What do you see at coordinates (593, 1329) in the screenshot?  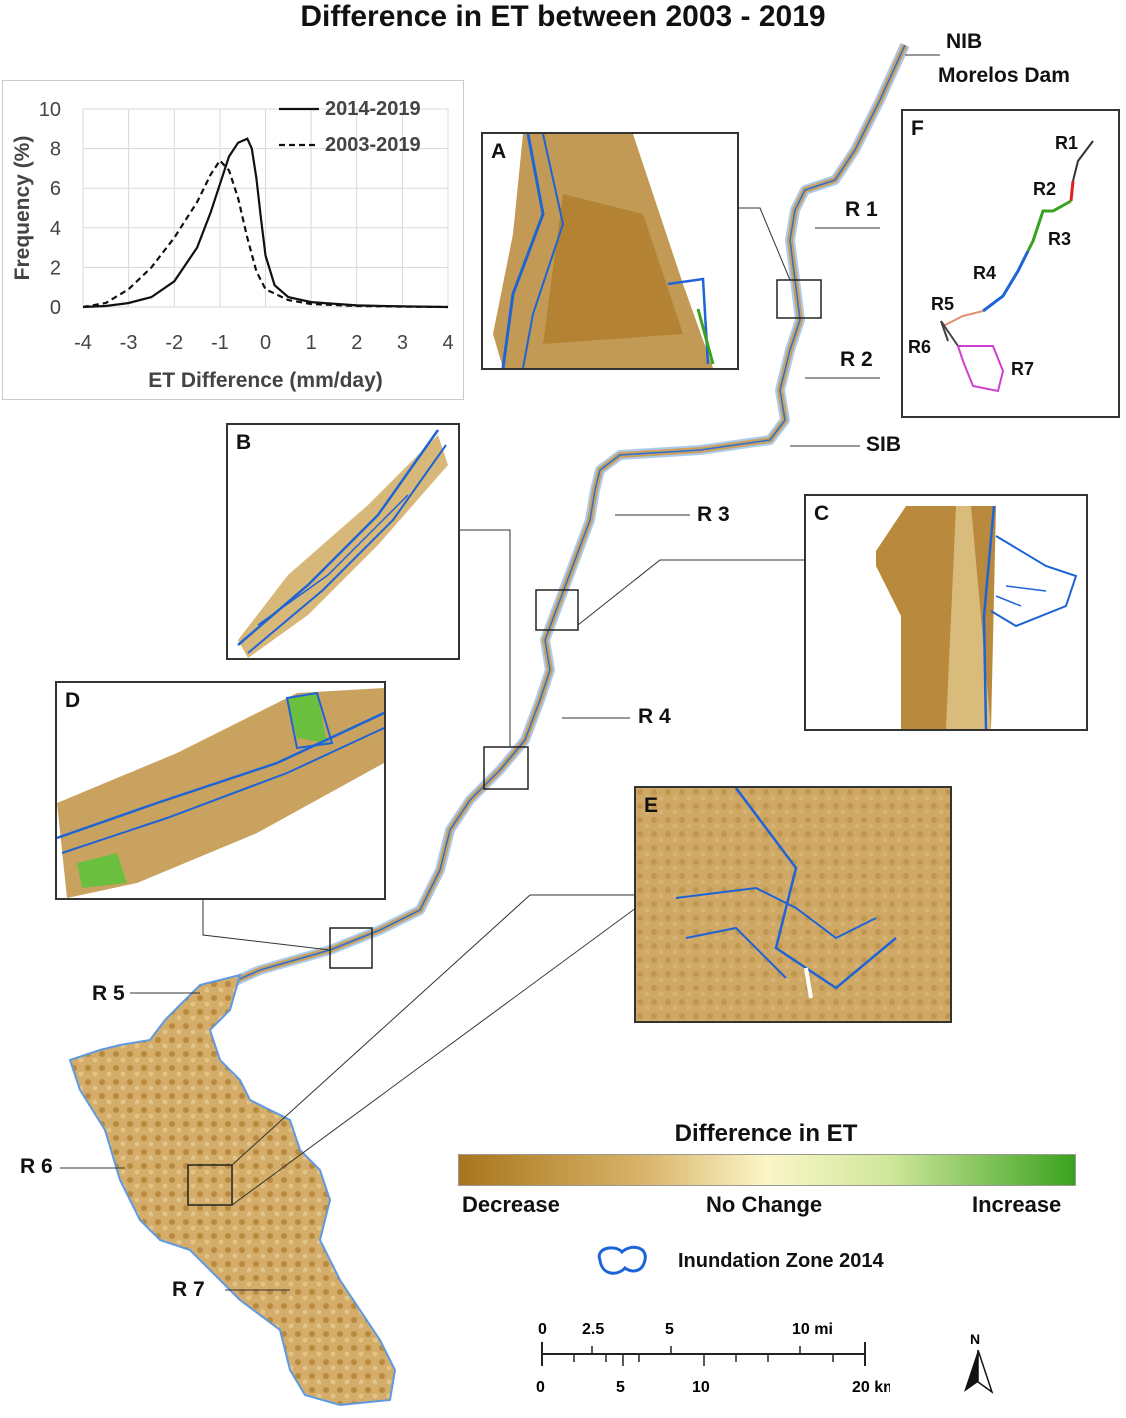 I see `scale-mi-2-5: 2.5` at bounding box center [593, 1329].